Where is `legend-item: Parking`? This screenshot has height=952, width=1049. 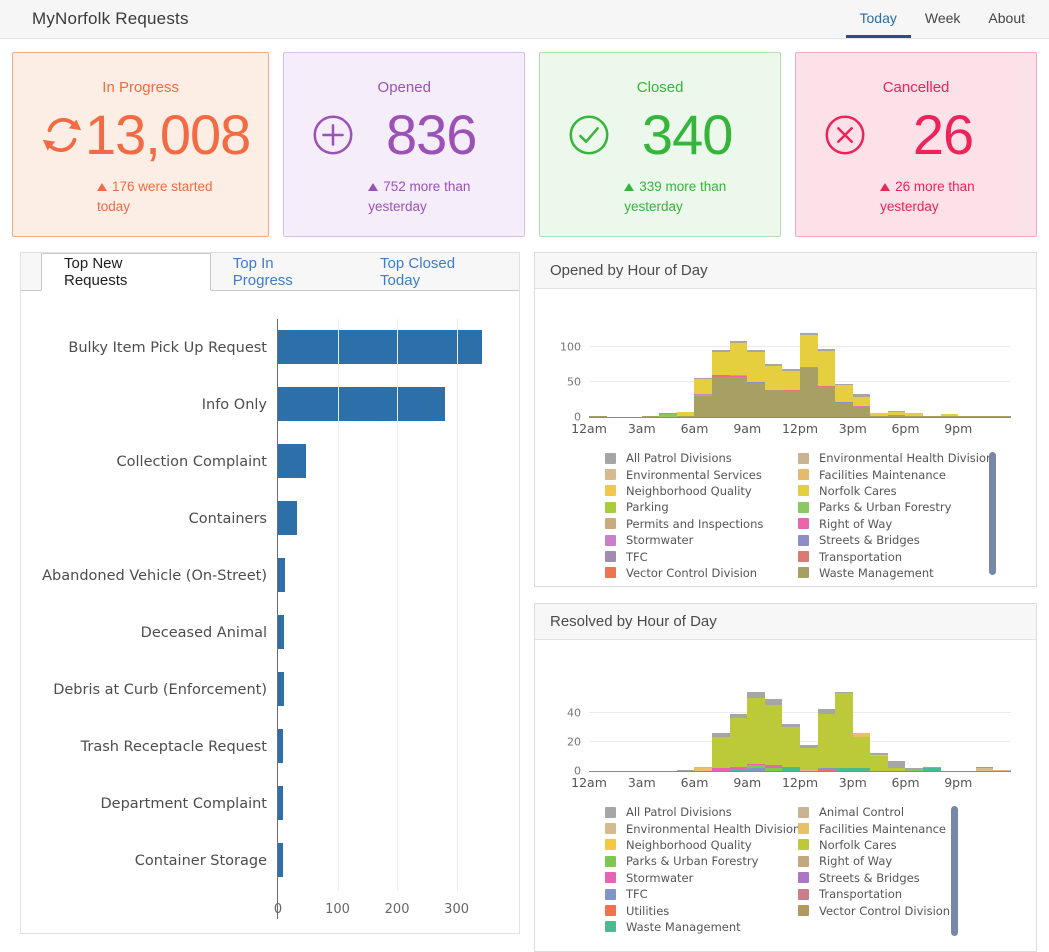 legend-item: Parking is located at coordinates (701, 507).